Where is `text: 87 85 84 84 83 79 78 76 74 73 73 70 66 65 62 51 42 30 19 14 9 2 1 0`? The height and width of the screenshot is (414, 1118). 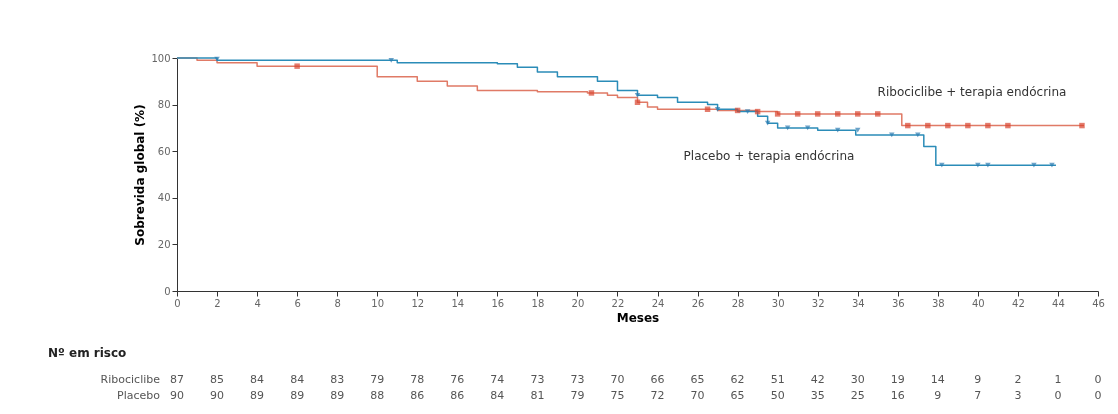
text: 87 85 84 84 83 79 78 76 74 73 73 70 66 65 62 51 42 30 19 14 9 2 1 0 is located at coordinates (636, 379).